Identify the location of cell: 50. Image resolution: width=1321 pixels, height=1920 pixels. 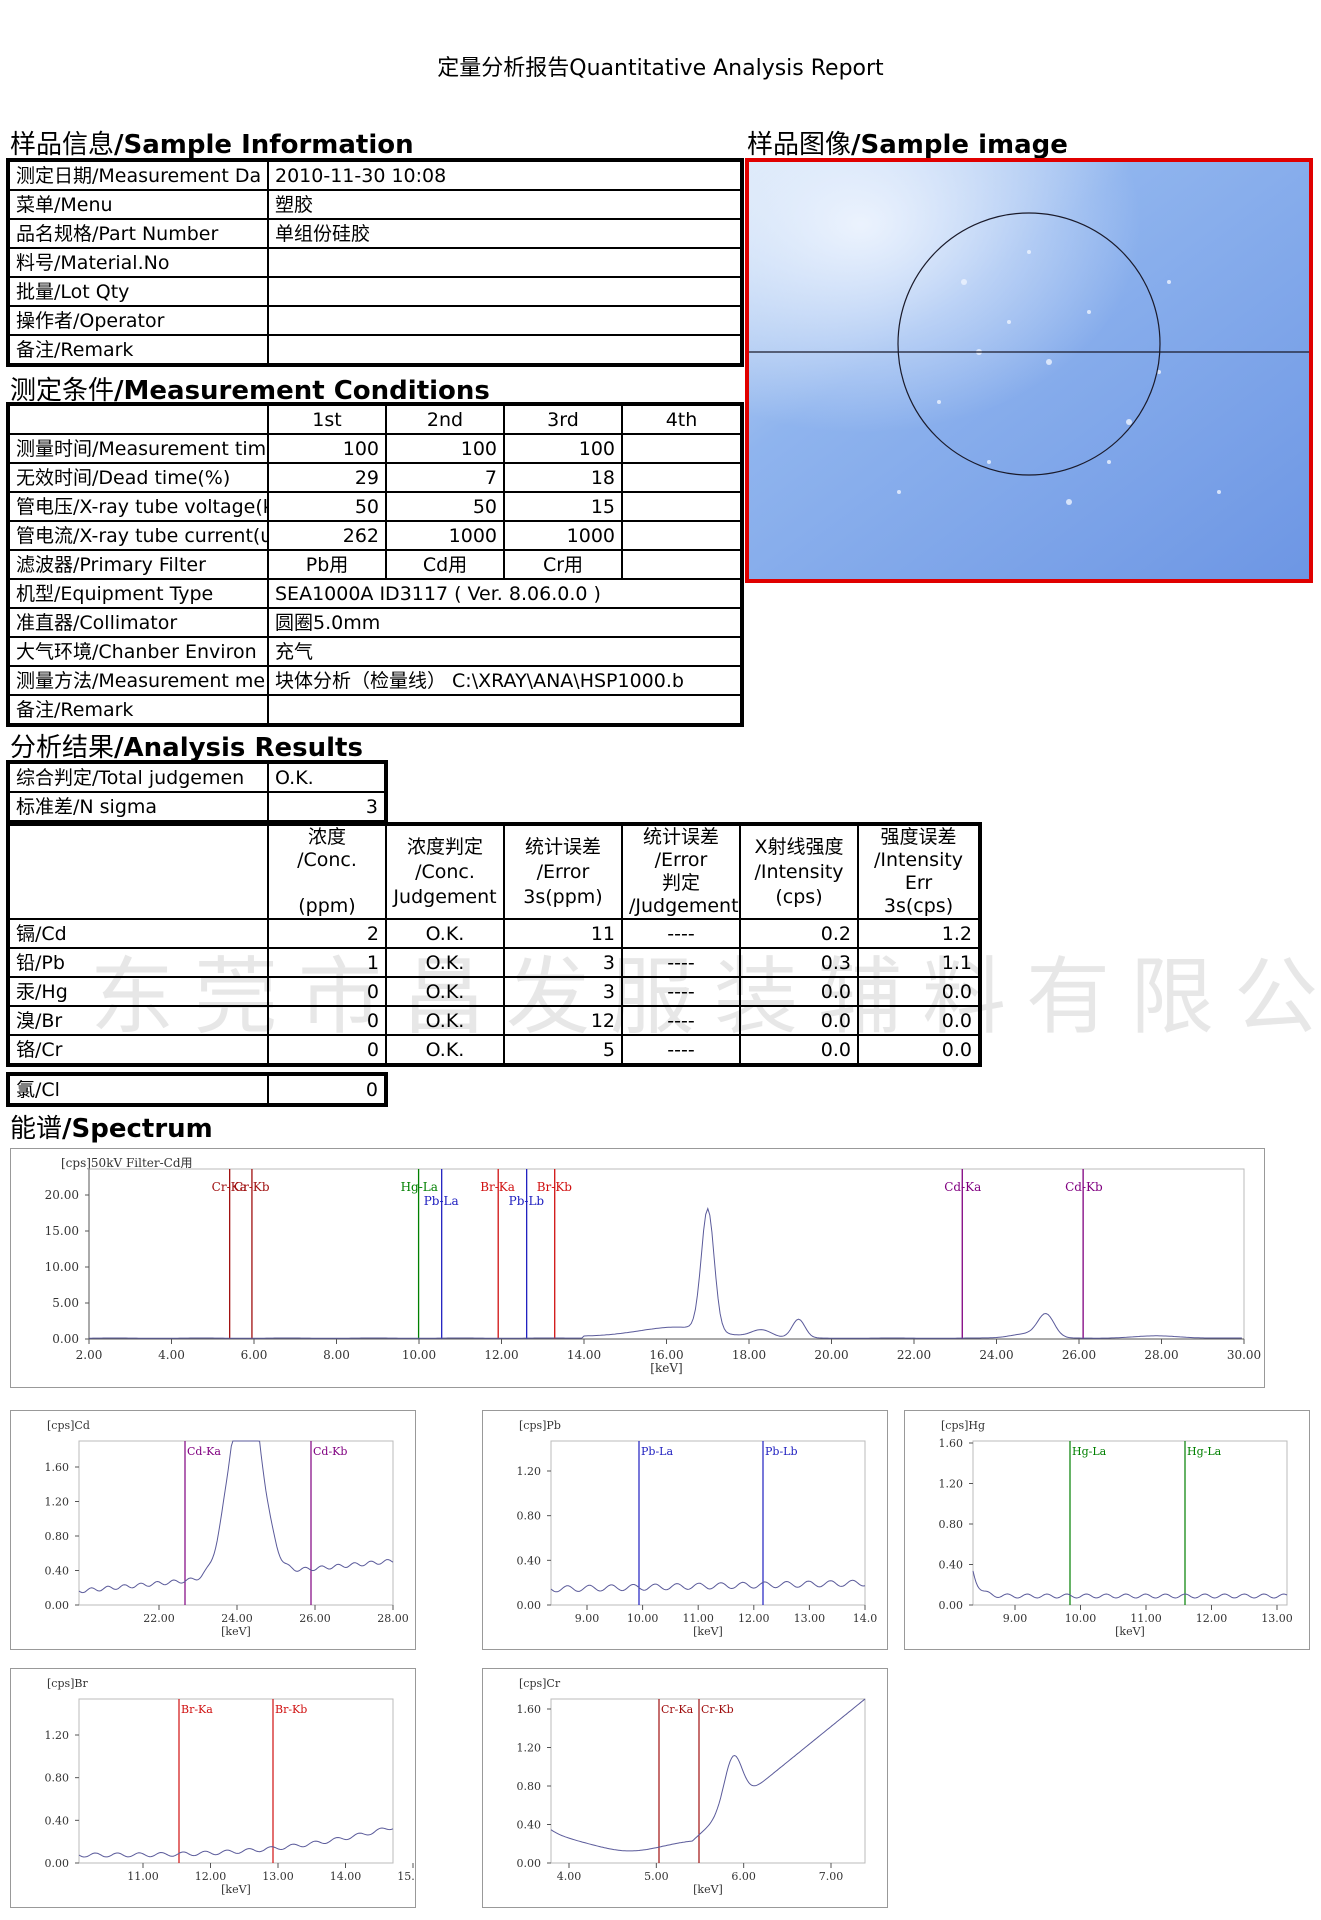
(445, 506).